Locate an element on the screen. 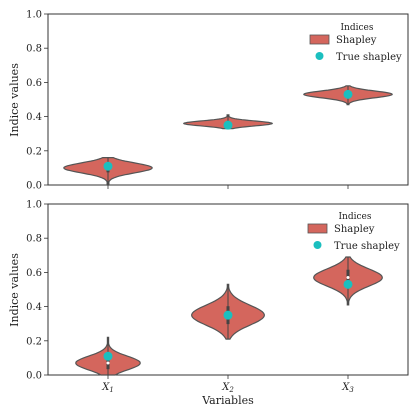  x-tick-labels: X1 X2 X3 is located at coordinates (227, 388).